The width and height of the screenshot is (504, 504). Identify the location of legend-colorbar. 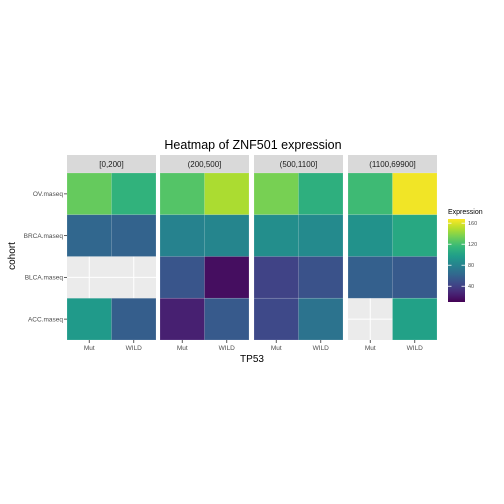
(456, 260).